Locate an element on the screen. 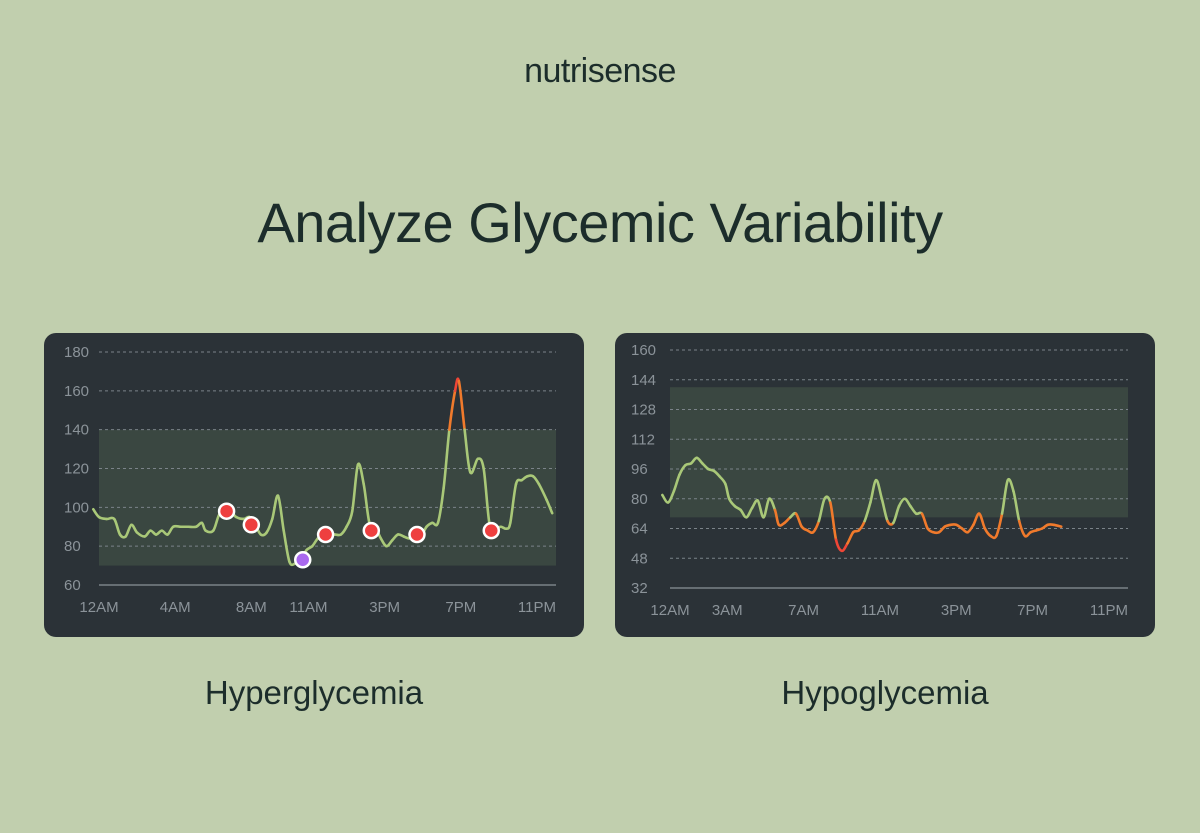 The image size is (1200, 833). y-tick-label: 180 is located at coordinates (76, 352).